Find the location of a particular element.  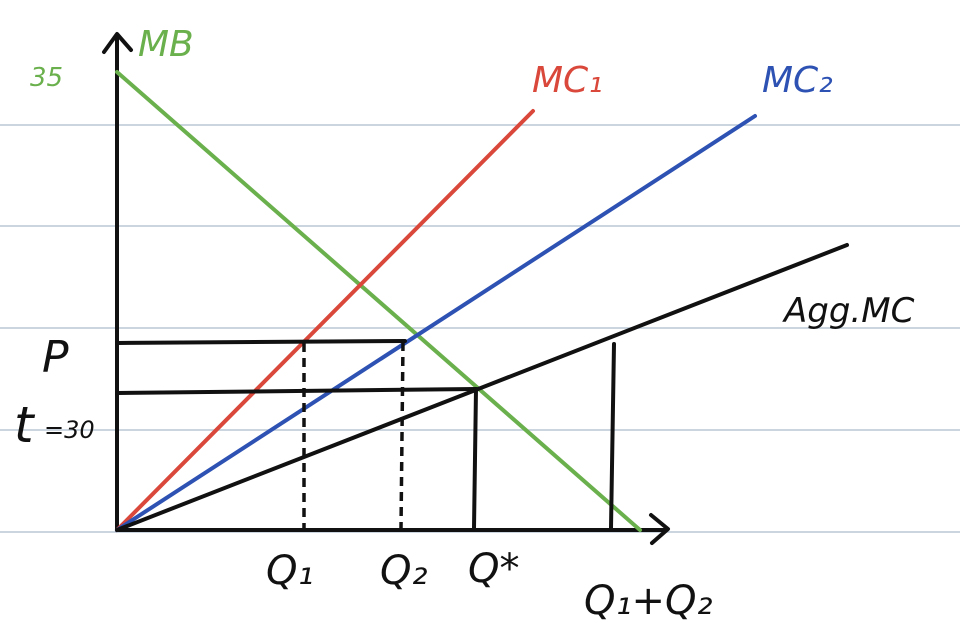

price-line is located at coordinates (261, 342).